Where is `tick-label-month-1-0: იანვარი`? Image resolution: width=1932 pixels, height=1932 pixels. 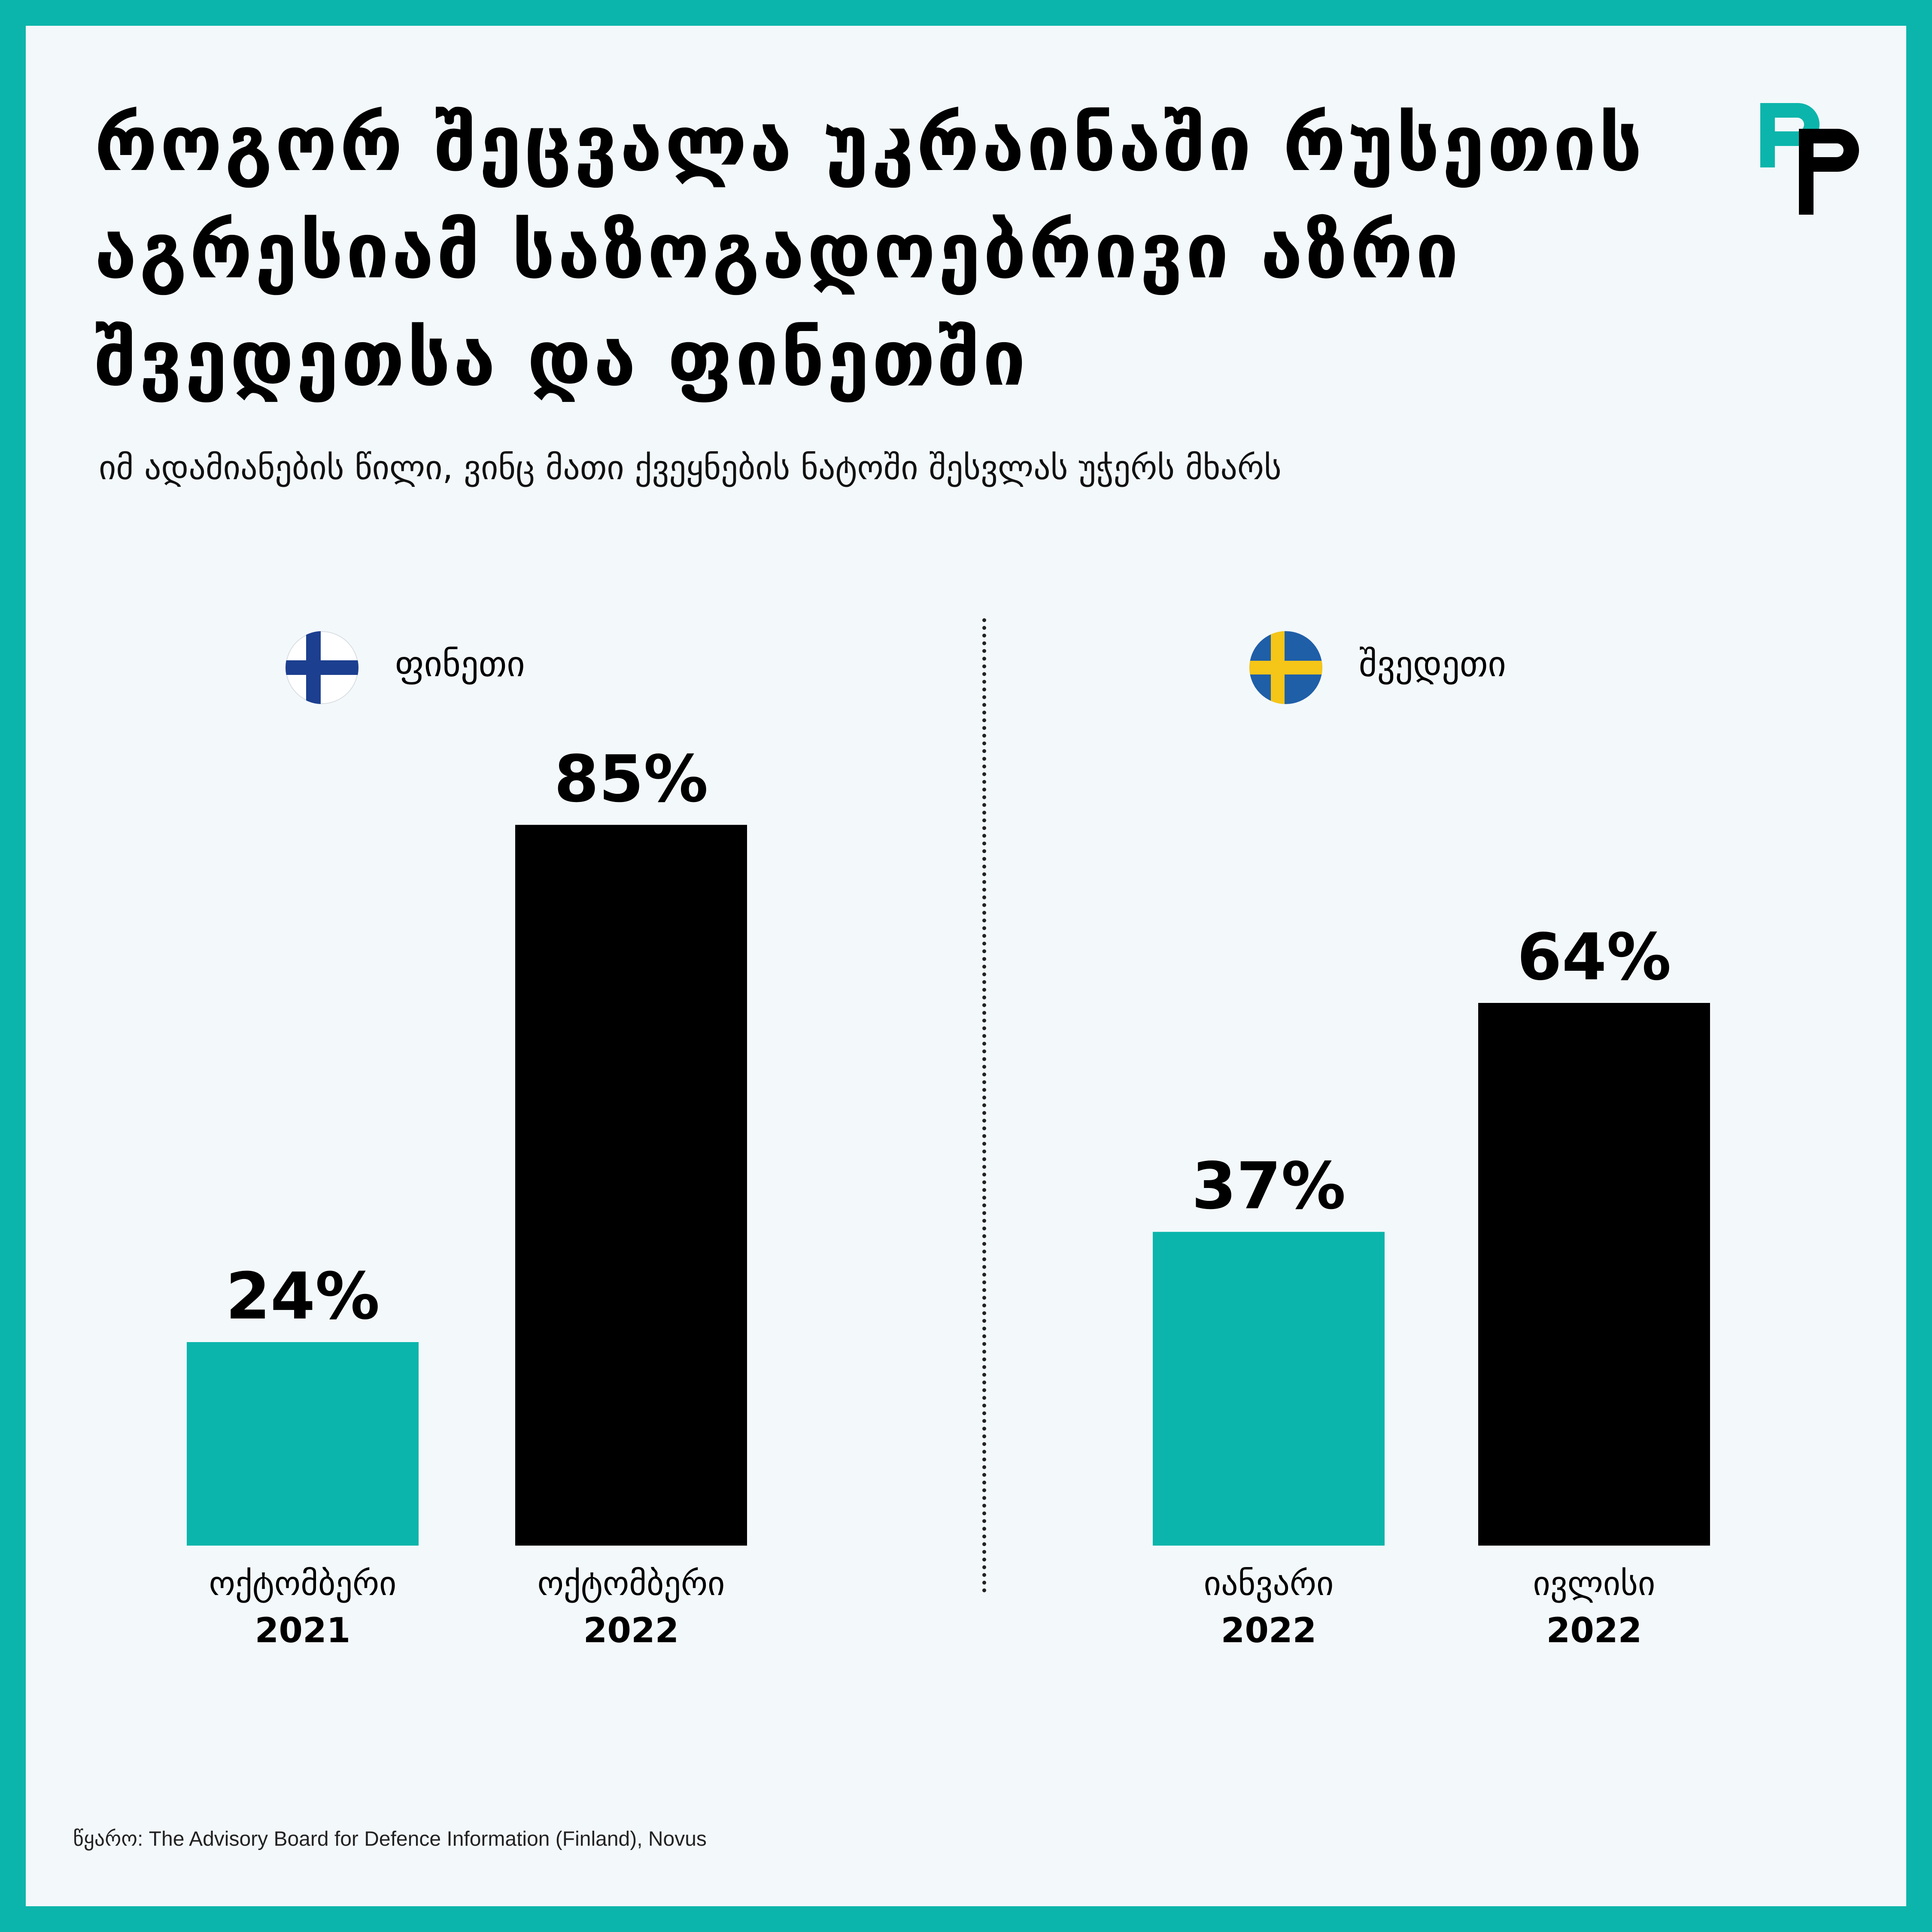
tick-label-month-1-0: იანვარი is located at coordinates (1269, 1583).